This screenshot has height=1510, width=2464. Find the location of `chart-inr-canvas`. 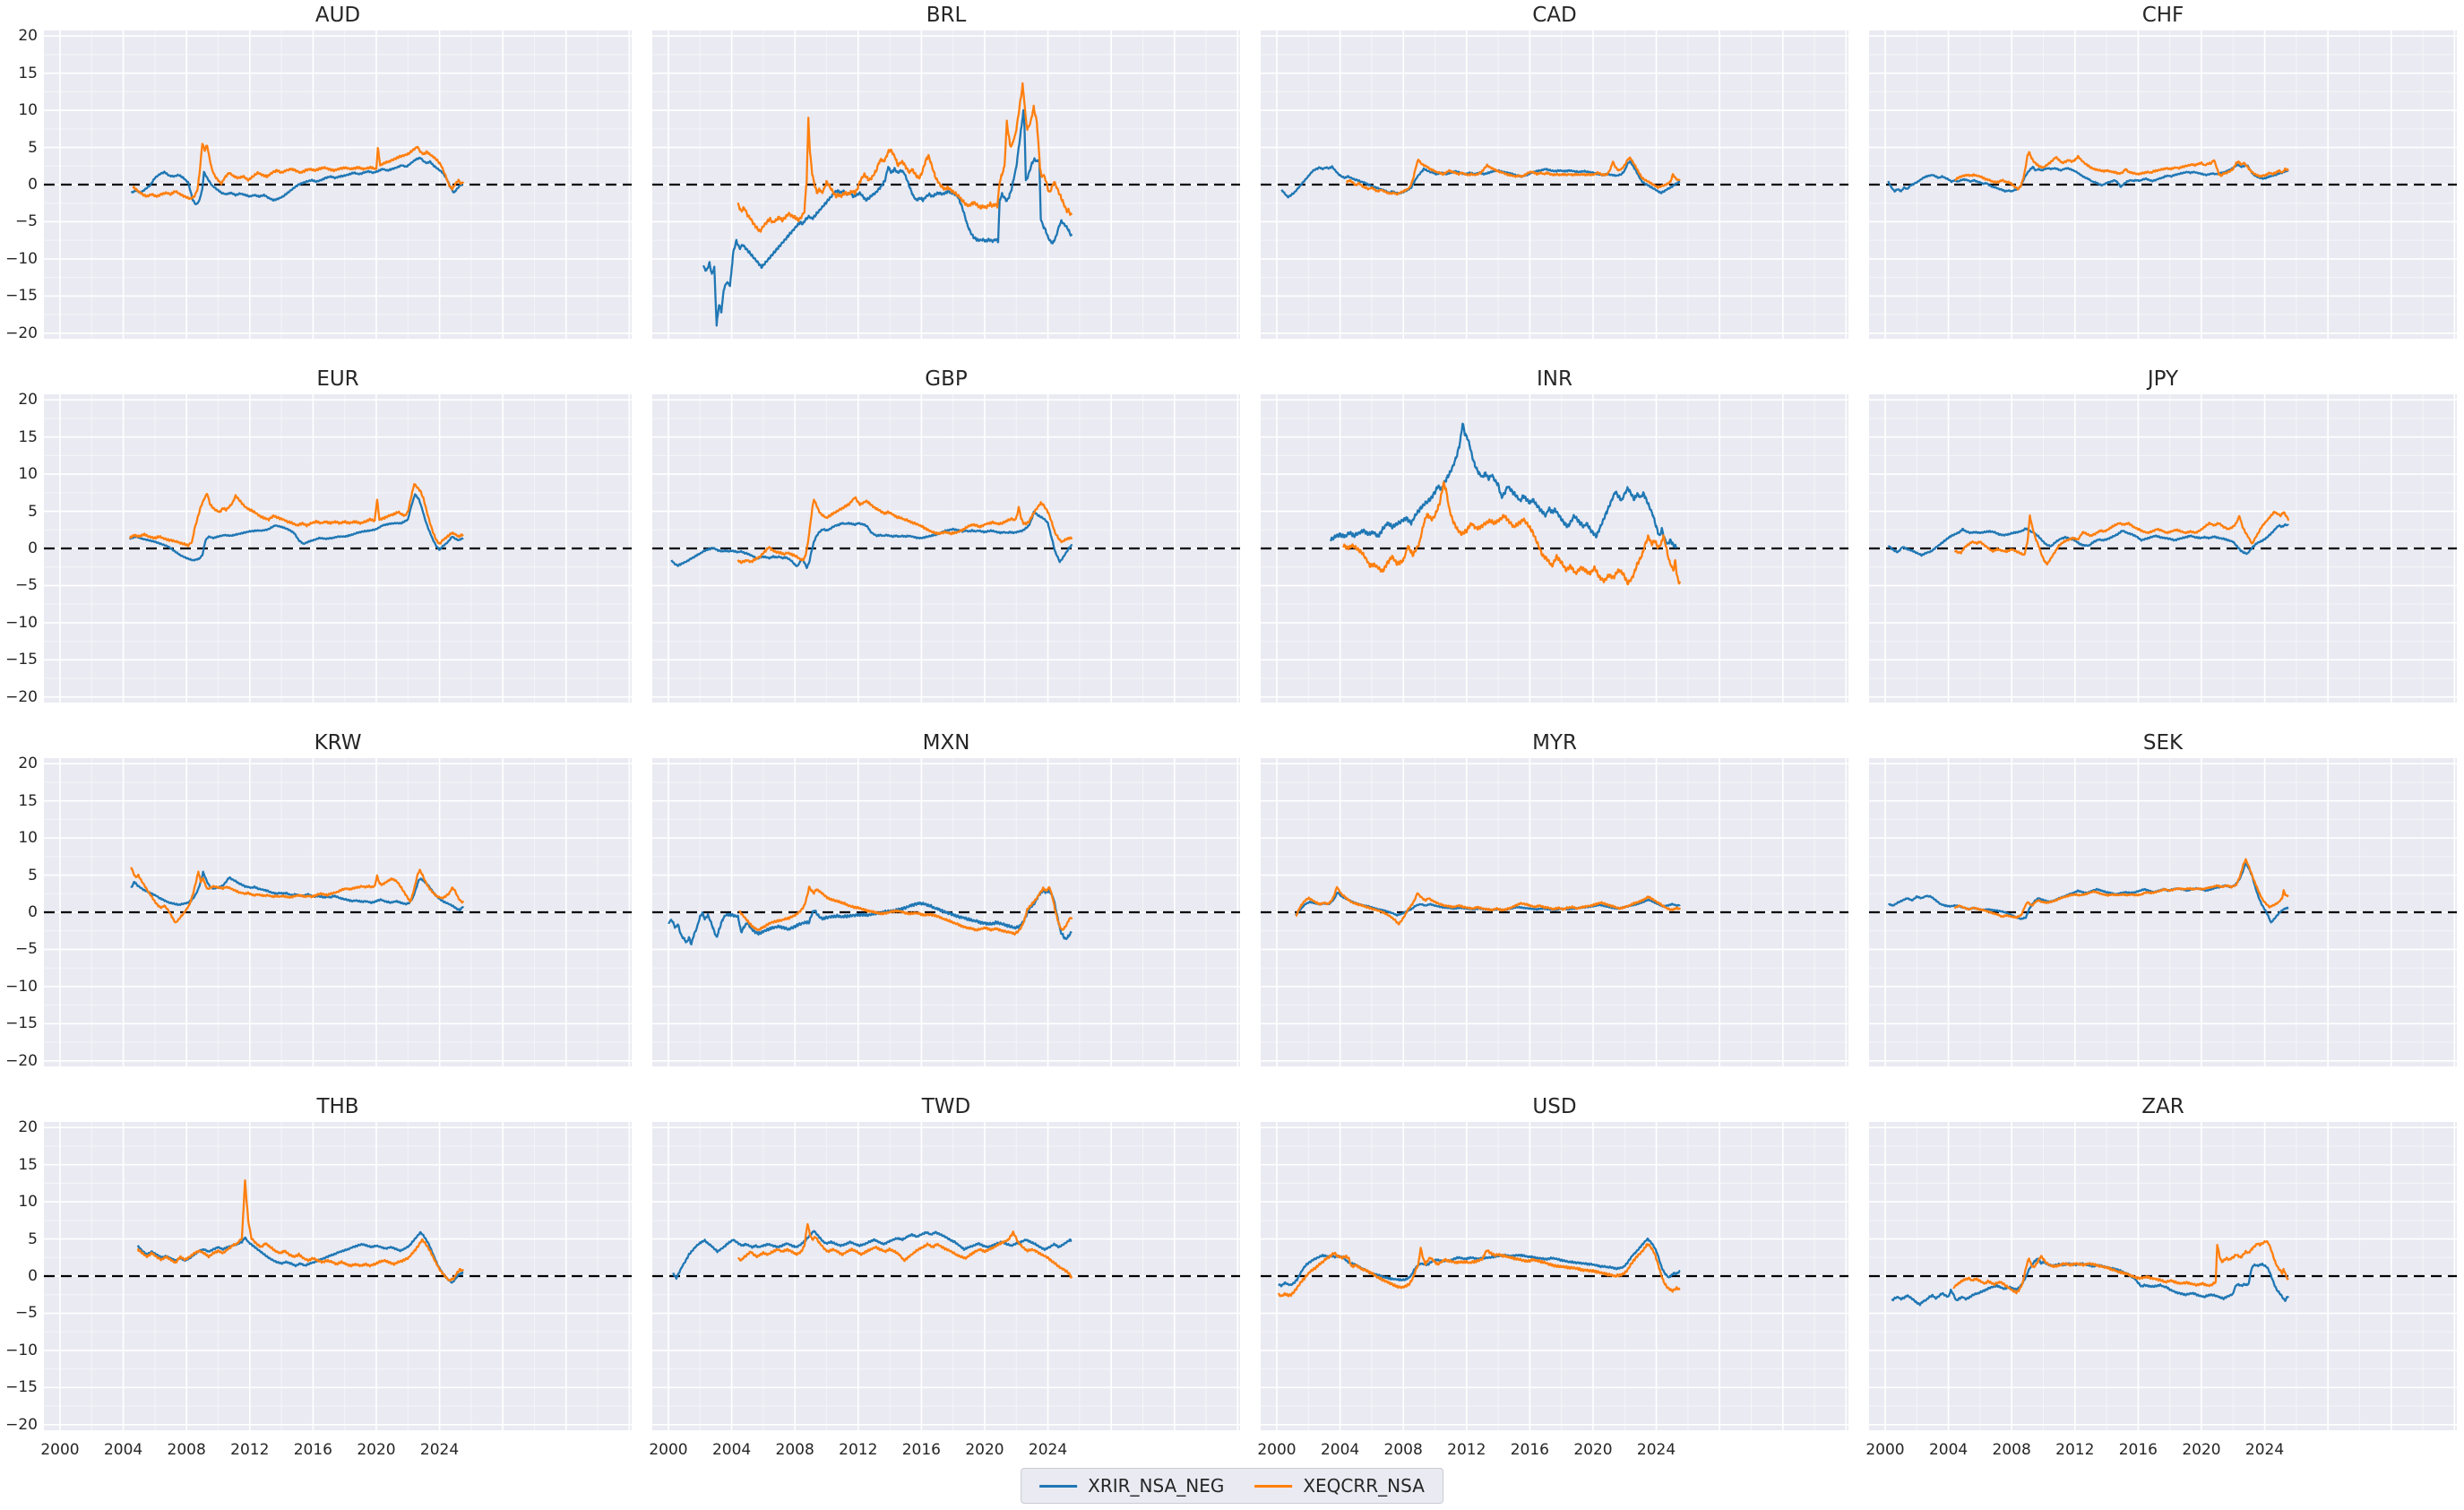

chart-inr-canvas is located at coordinates (1554, 548).